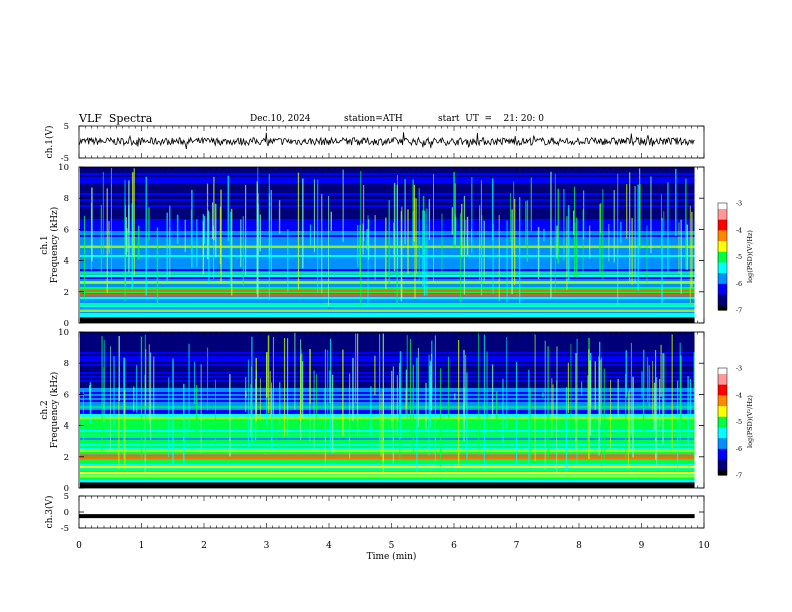  I want to click on x-tick-label: 7, so click(517, 546).